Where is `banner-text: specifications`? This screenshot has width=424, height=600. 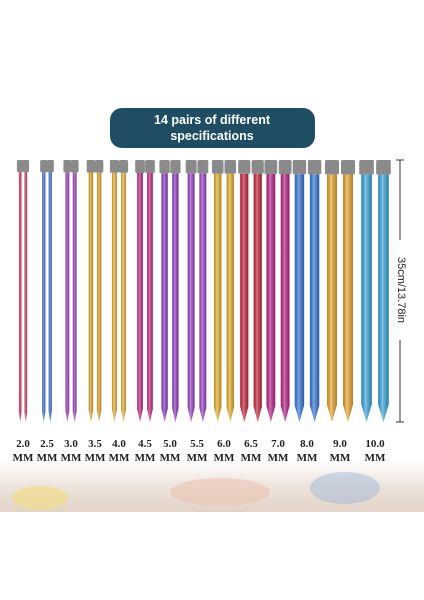
banner-text: specifications is located at coordinates (211, 136).